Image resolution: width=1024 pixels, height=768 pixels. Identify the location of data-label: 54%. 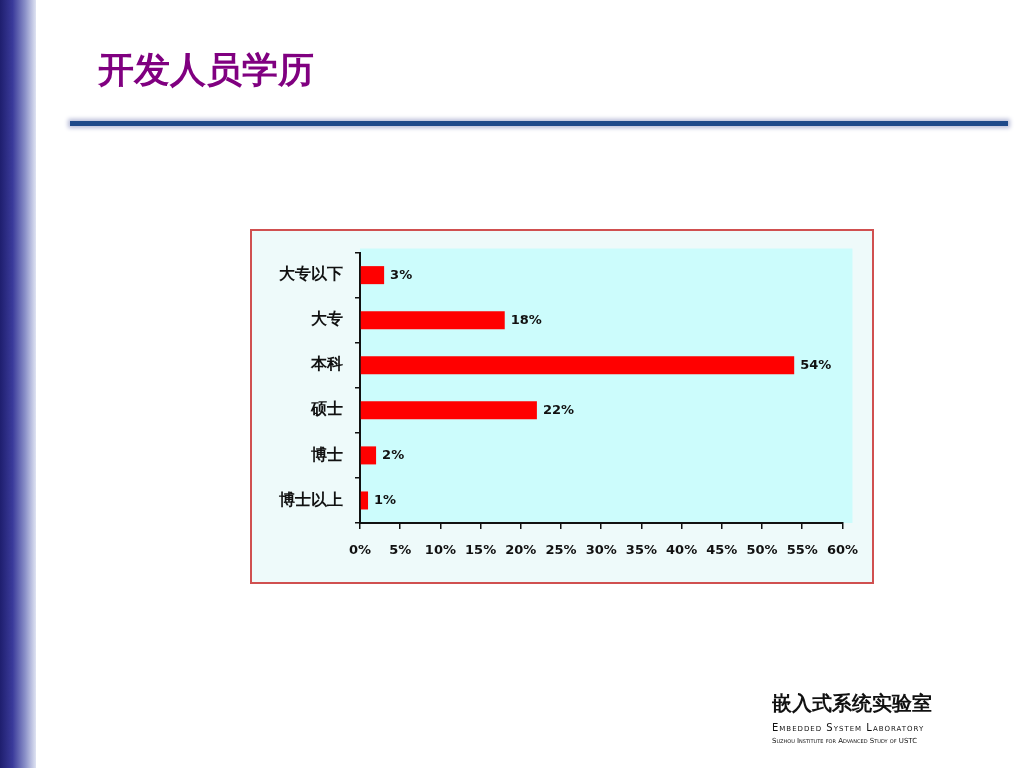
(816, 364).